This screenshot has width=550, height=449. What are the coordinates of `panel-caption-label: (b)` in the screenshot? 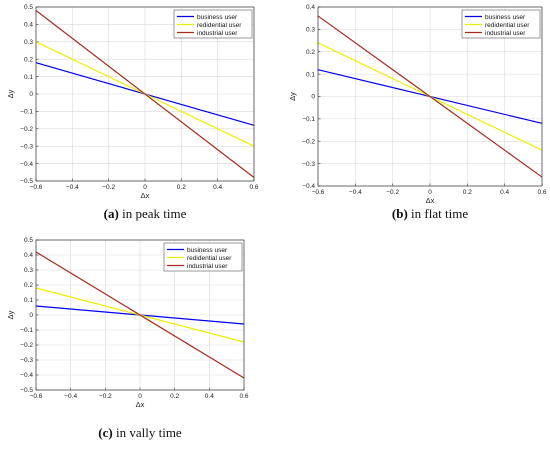 It's located at (400, 213).